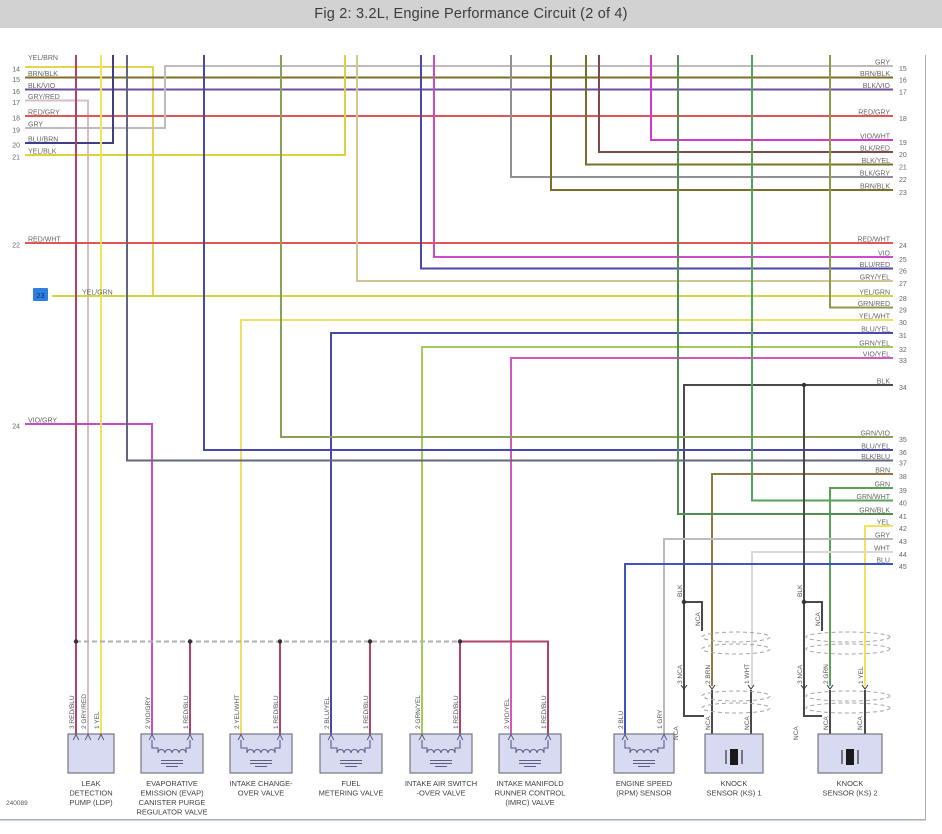 This screenshot has width=942, height=834. I want to click on row-number: 25, so click(903, 260).